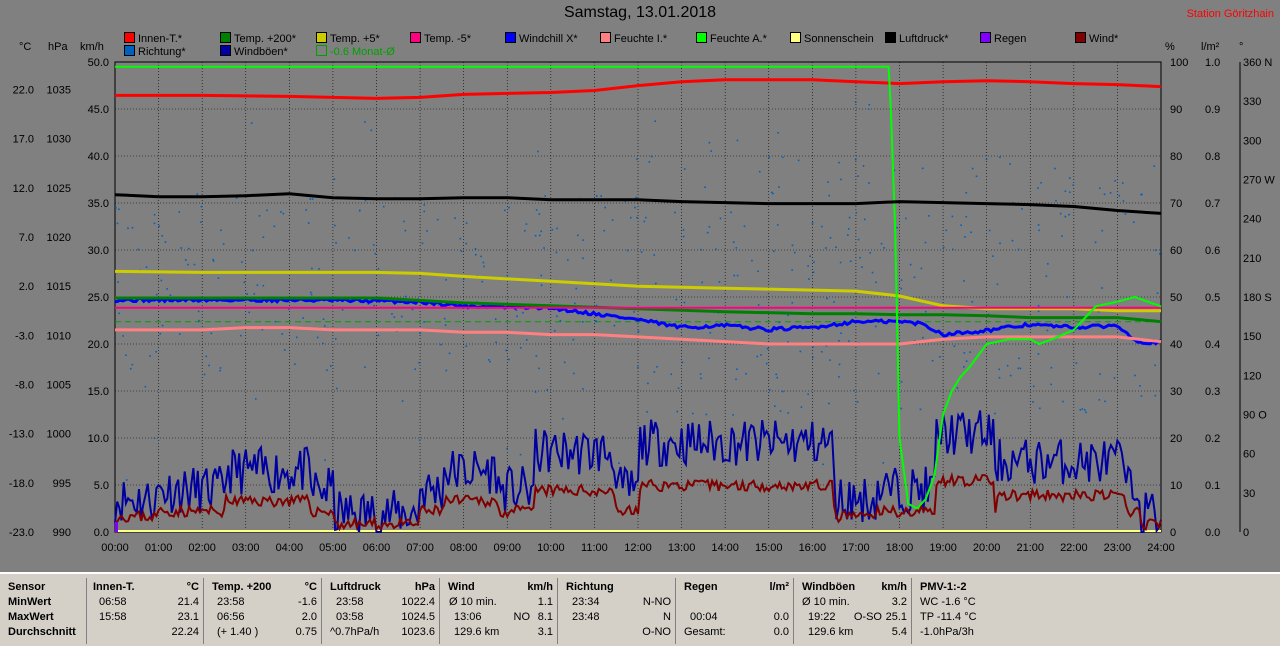  I want to click on hpa-tick-label: 1030, so click(59, 140).